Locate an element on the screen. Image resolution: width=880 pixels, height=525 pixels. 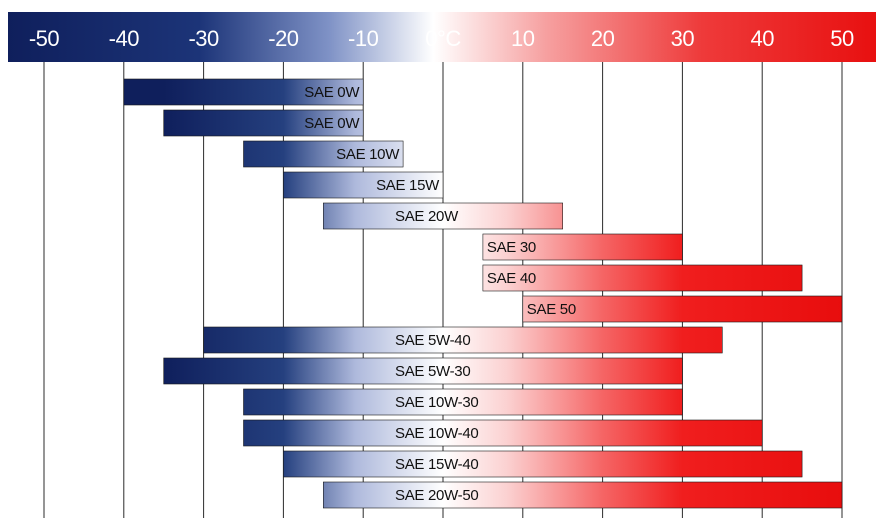
bar-row: SAE 40 is located at coordinates (642, 278).